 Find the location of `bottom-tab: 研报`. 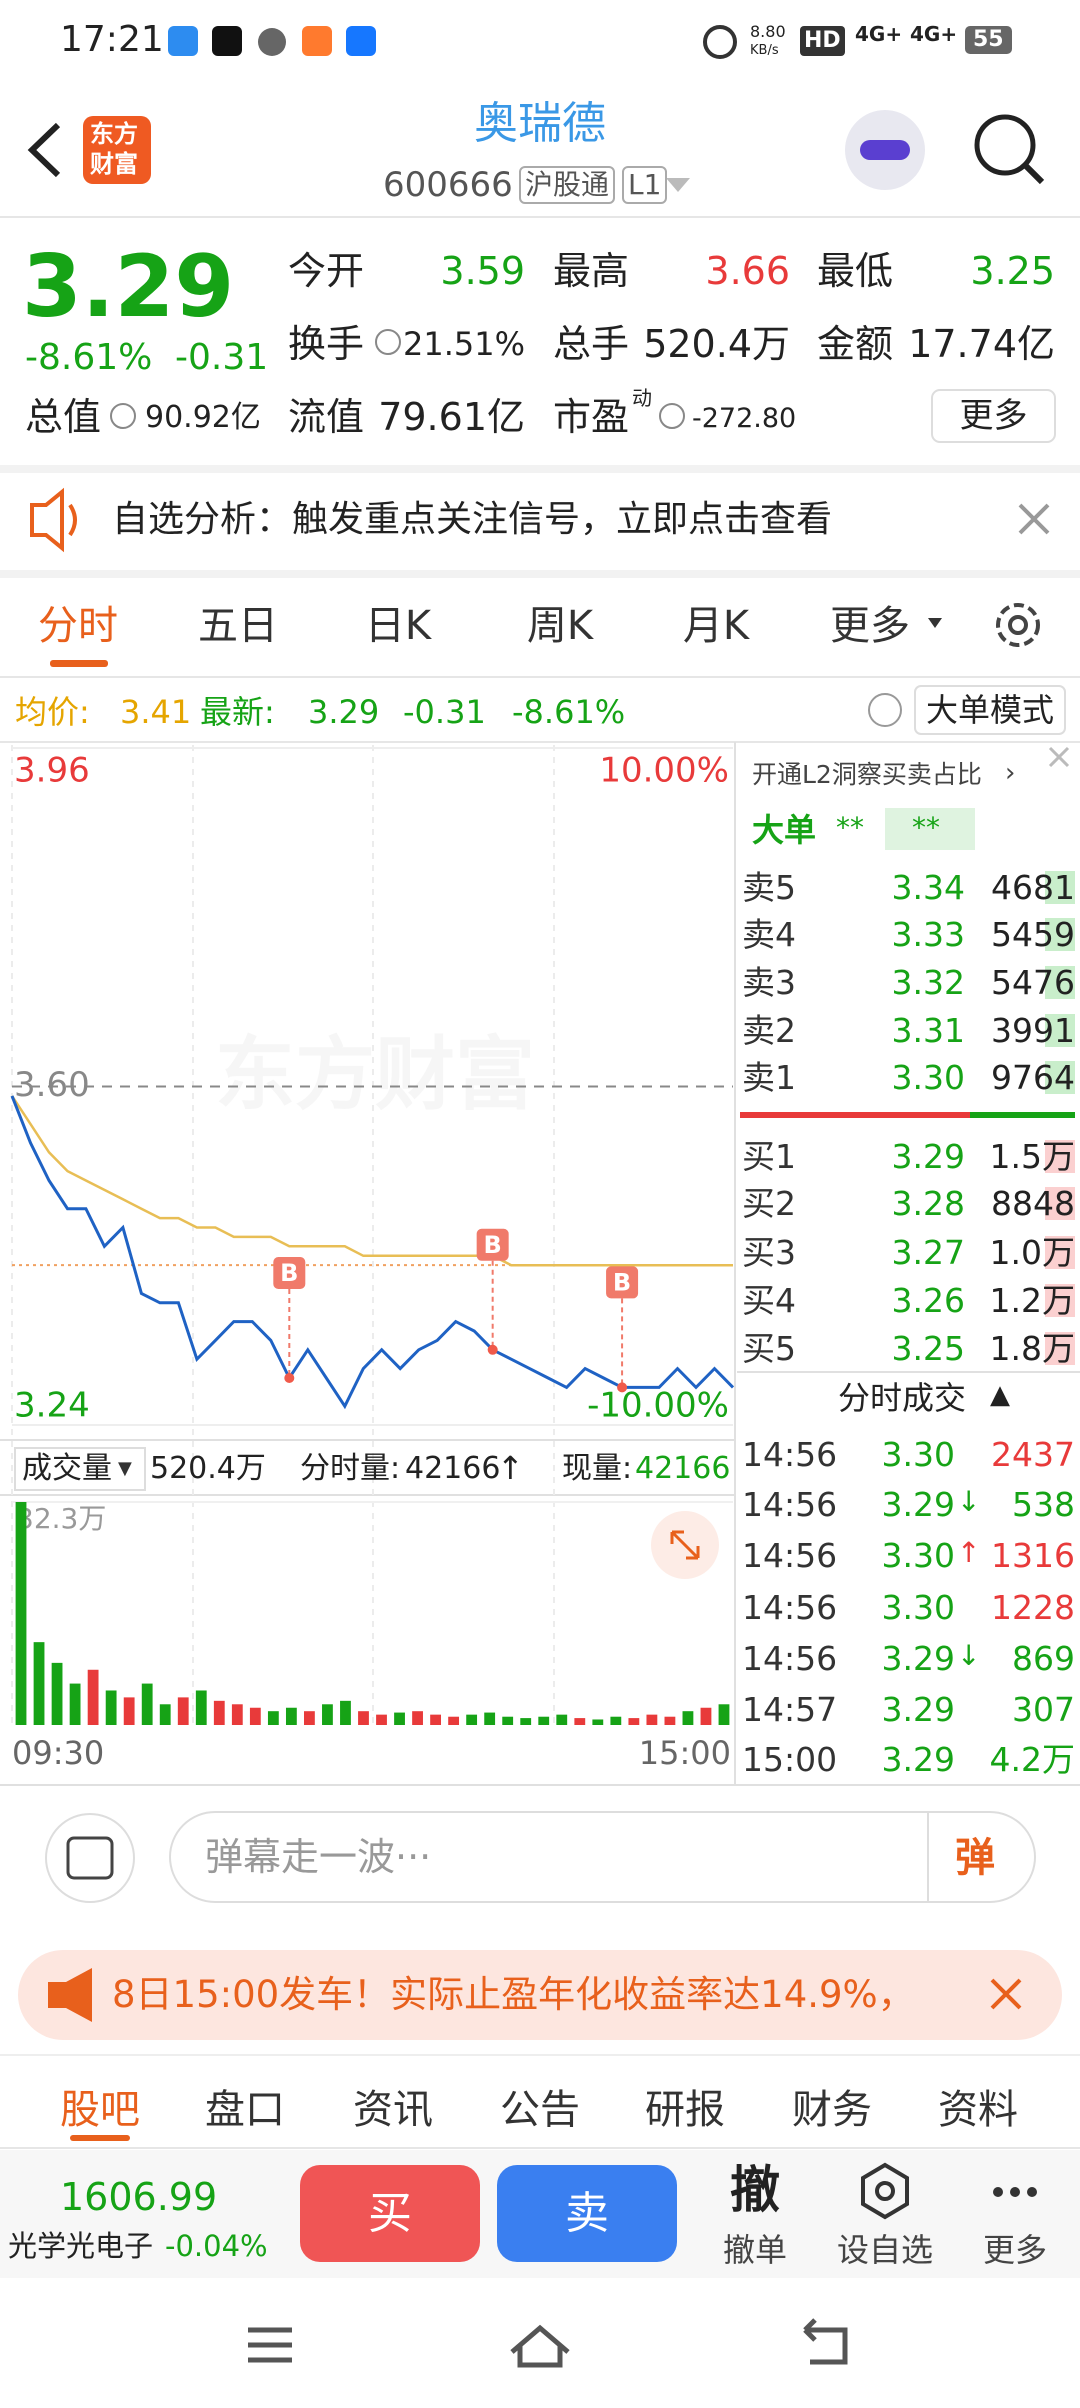

bottom-tab: 研报 is located at coordinates (685, 2110).